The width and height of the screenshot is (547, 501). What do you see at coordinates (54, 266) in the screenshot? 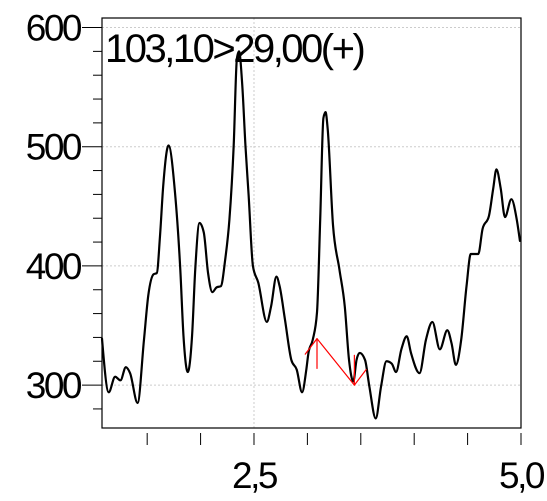
I see `y-tick-label: 400` at bounding box center [54, 266].